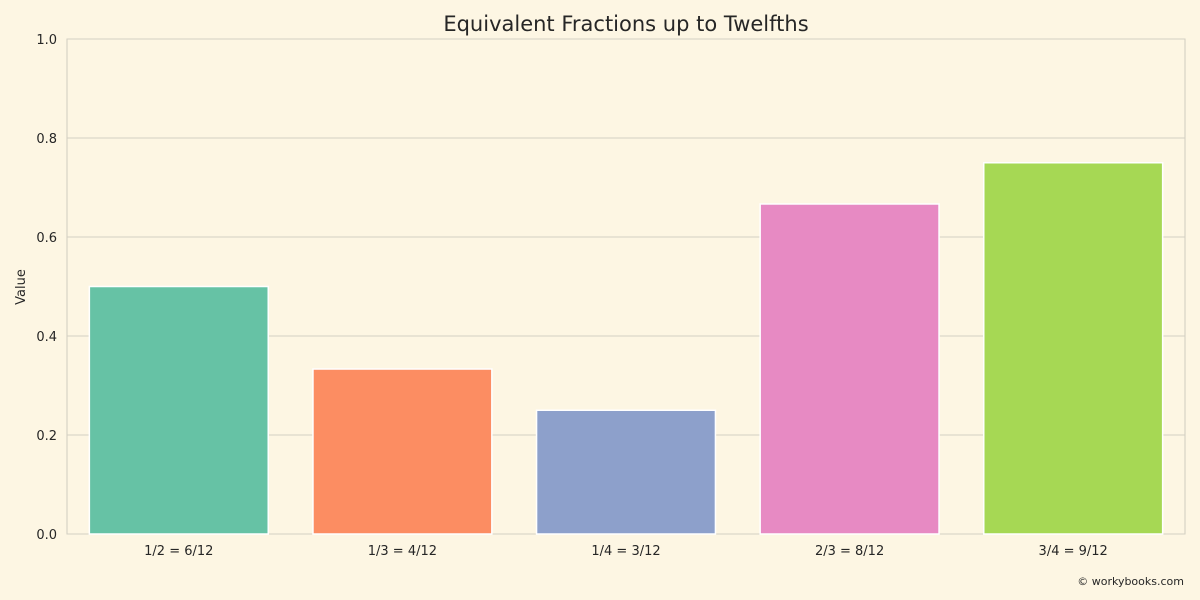 This screenshot has width=1200, height=600. Describe the element at coordinates (1073, 551) in the screenshot. I see `x-tick-label: 3/4 = 9/12` at that location.